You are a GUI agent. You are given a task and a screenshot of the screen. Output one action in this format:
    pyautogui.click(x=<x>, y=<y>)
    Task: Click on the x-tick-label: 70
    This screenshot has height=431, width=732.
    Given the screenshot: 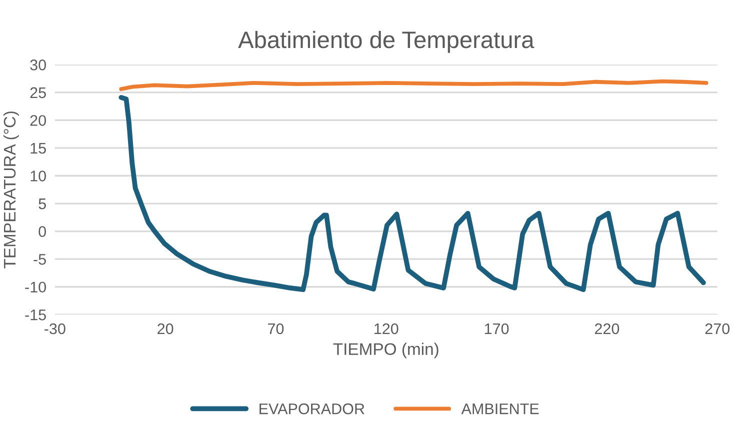 What is the action you would take?
    pyautogui.click(x=276, y=328)
    